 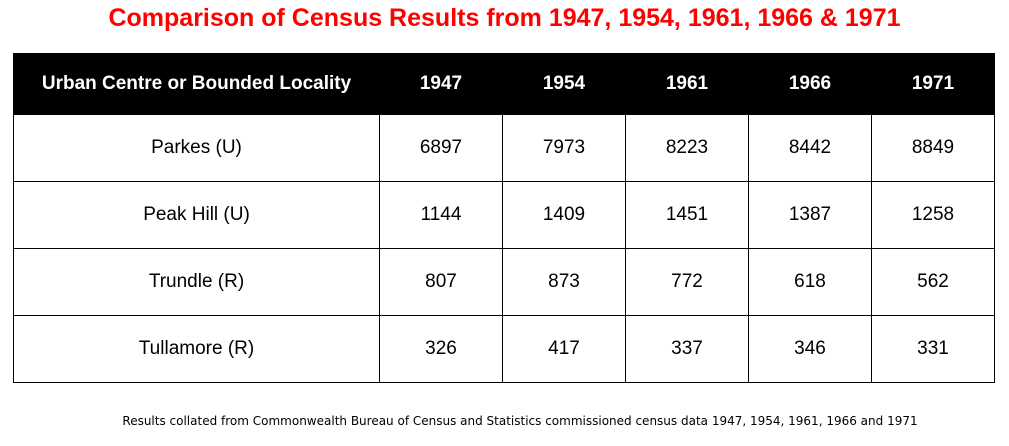 What do you see at coordinates (933, 215) in the screenshot?
I see `population-cell: 1258` at bounding box center [933, 215].